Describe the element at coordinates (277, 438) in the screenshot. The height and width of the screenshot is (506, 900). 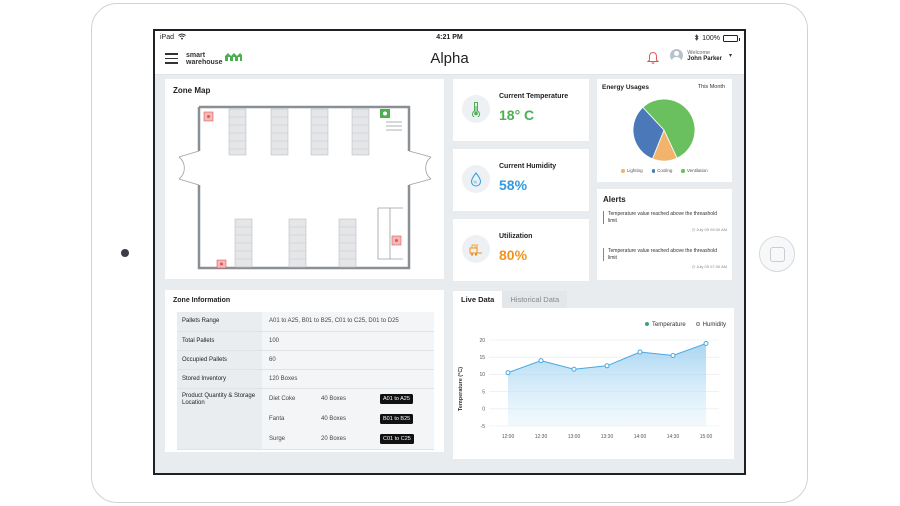
I see `product-name: Surge` at that location.